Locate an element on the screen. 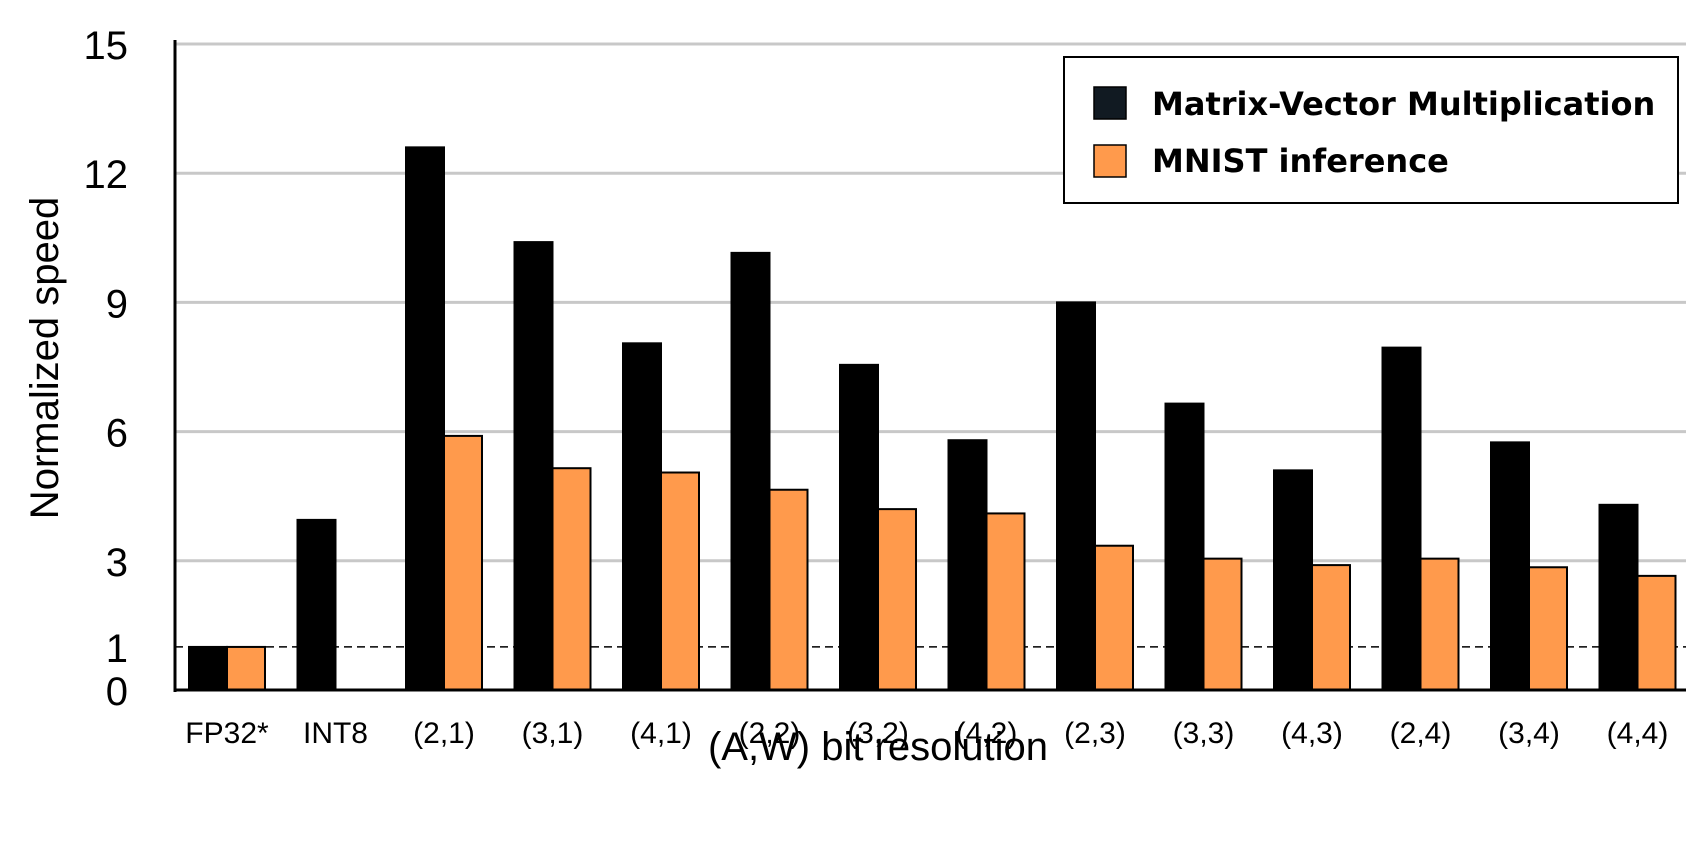 The image size is (1686, 859). x-tick-label: (2,1) is located at coordinates (444, 733).